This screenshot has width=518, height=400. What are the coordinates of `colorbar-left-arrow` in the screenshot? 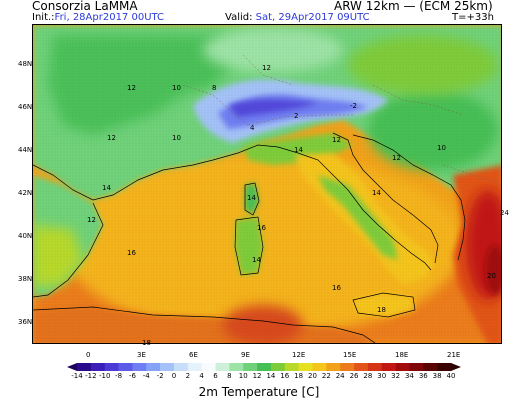 It's located at (72, 367).